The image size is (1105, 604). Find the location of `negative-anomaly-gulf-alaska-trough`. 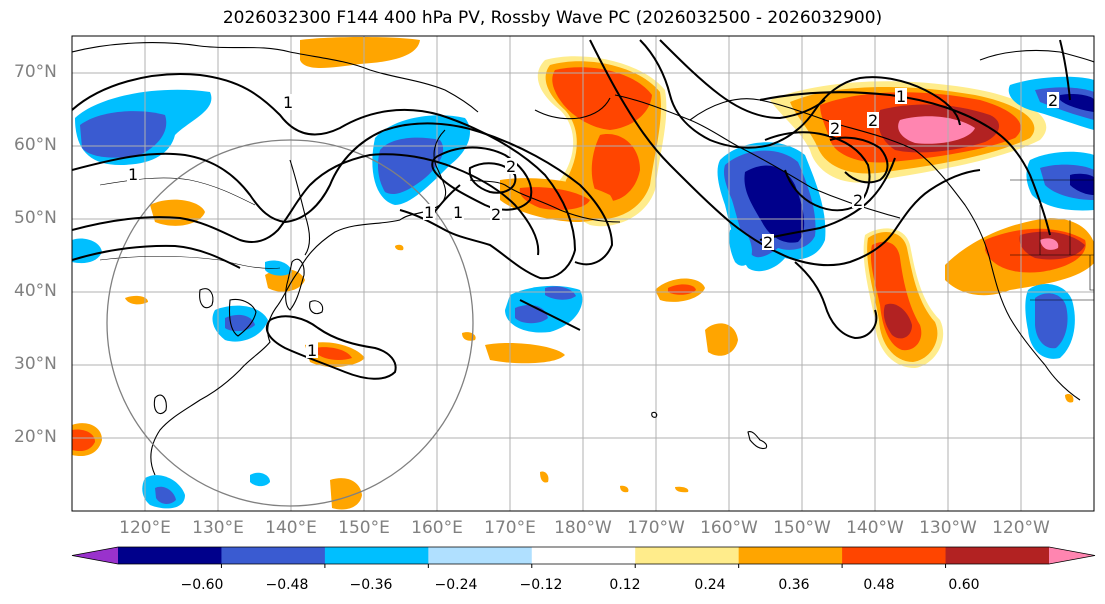

negative-anomaly-gulf-alaska-trough is located at coordinates (771, 207).